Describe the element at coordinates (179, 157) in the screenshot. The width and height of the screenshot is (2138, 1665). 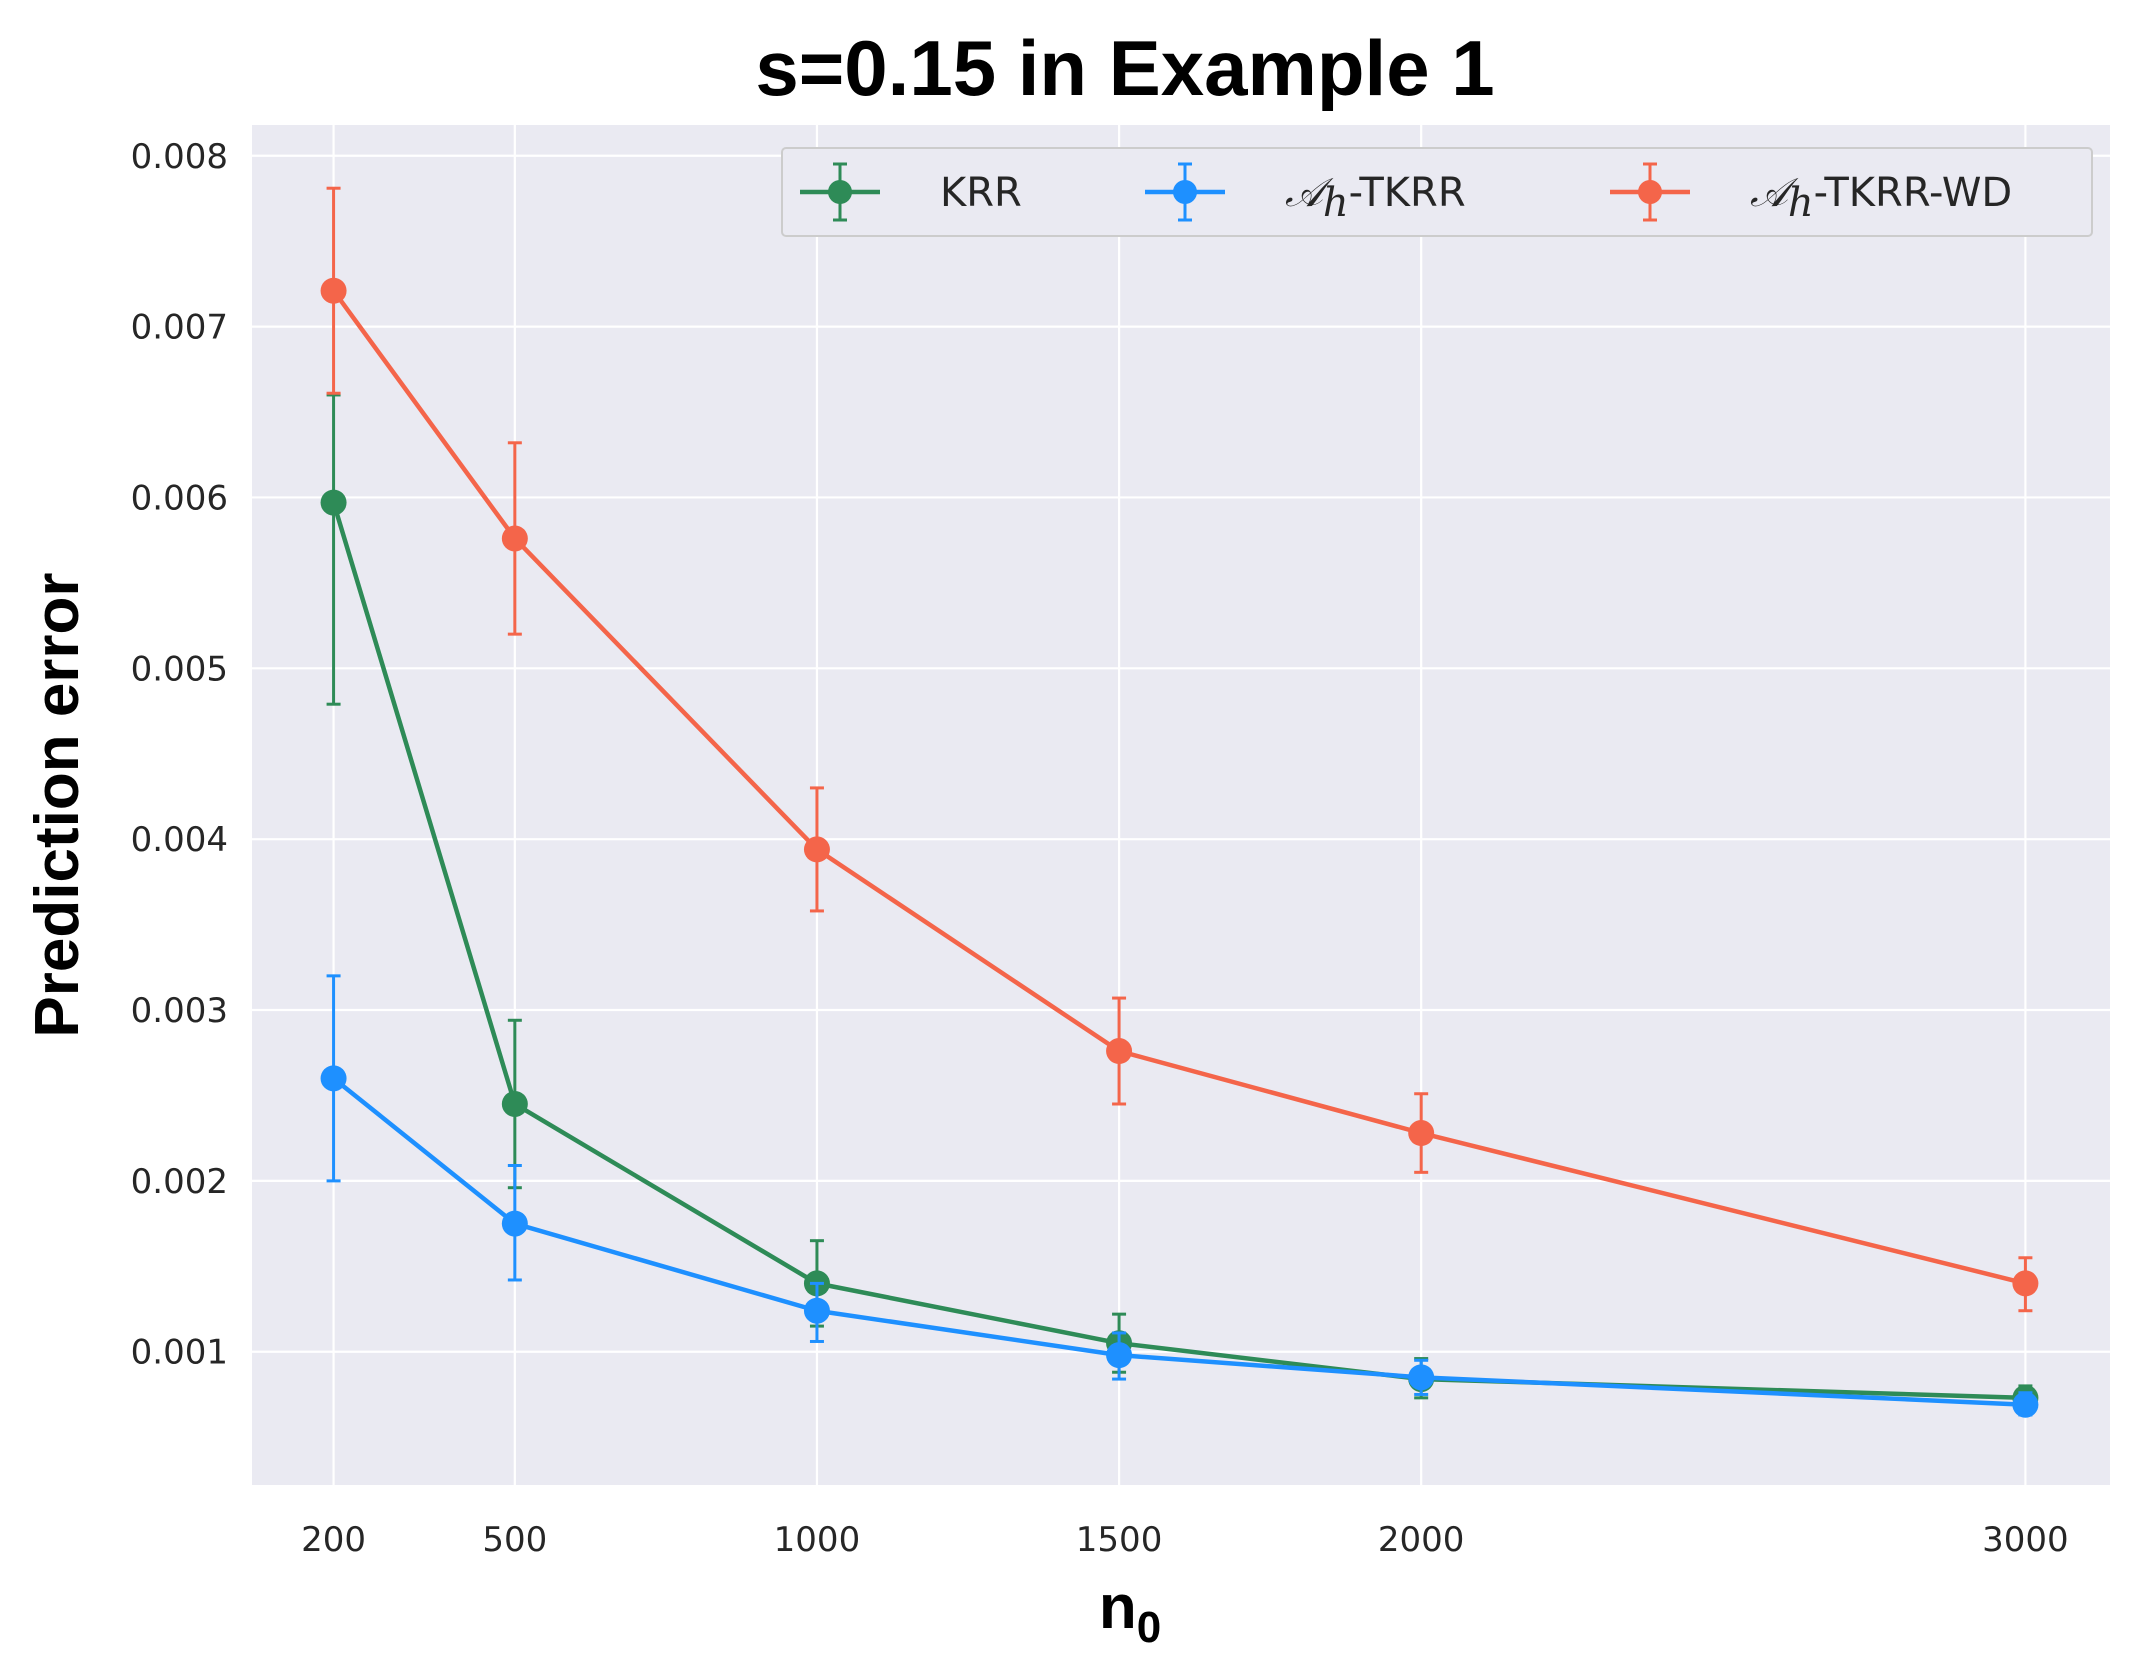
I see `y-tick-label: 0.008` at that location.